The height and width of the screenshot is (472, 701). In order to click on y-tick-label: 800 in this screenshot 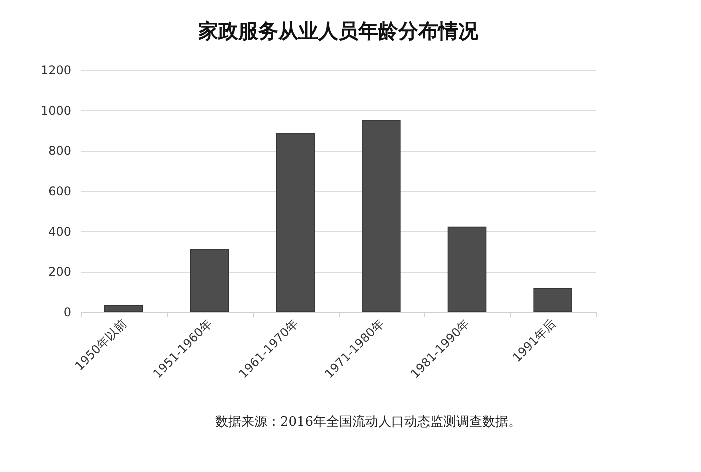, I will do `click(60, 151)`.